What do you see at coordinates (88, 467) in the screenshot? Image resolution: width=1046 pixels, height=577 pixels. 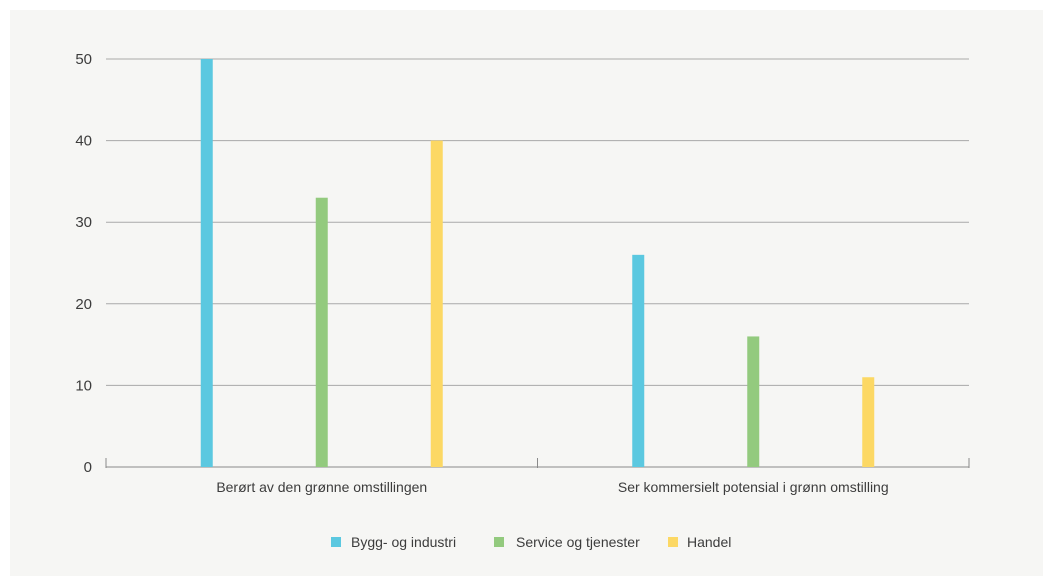 I see `y-tick-label: 0` at bounding box center [88, 467].